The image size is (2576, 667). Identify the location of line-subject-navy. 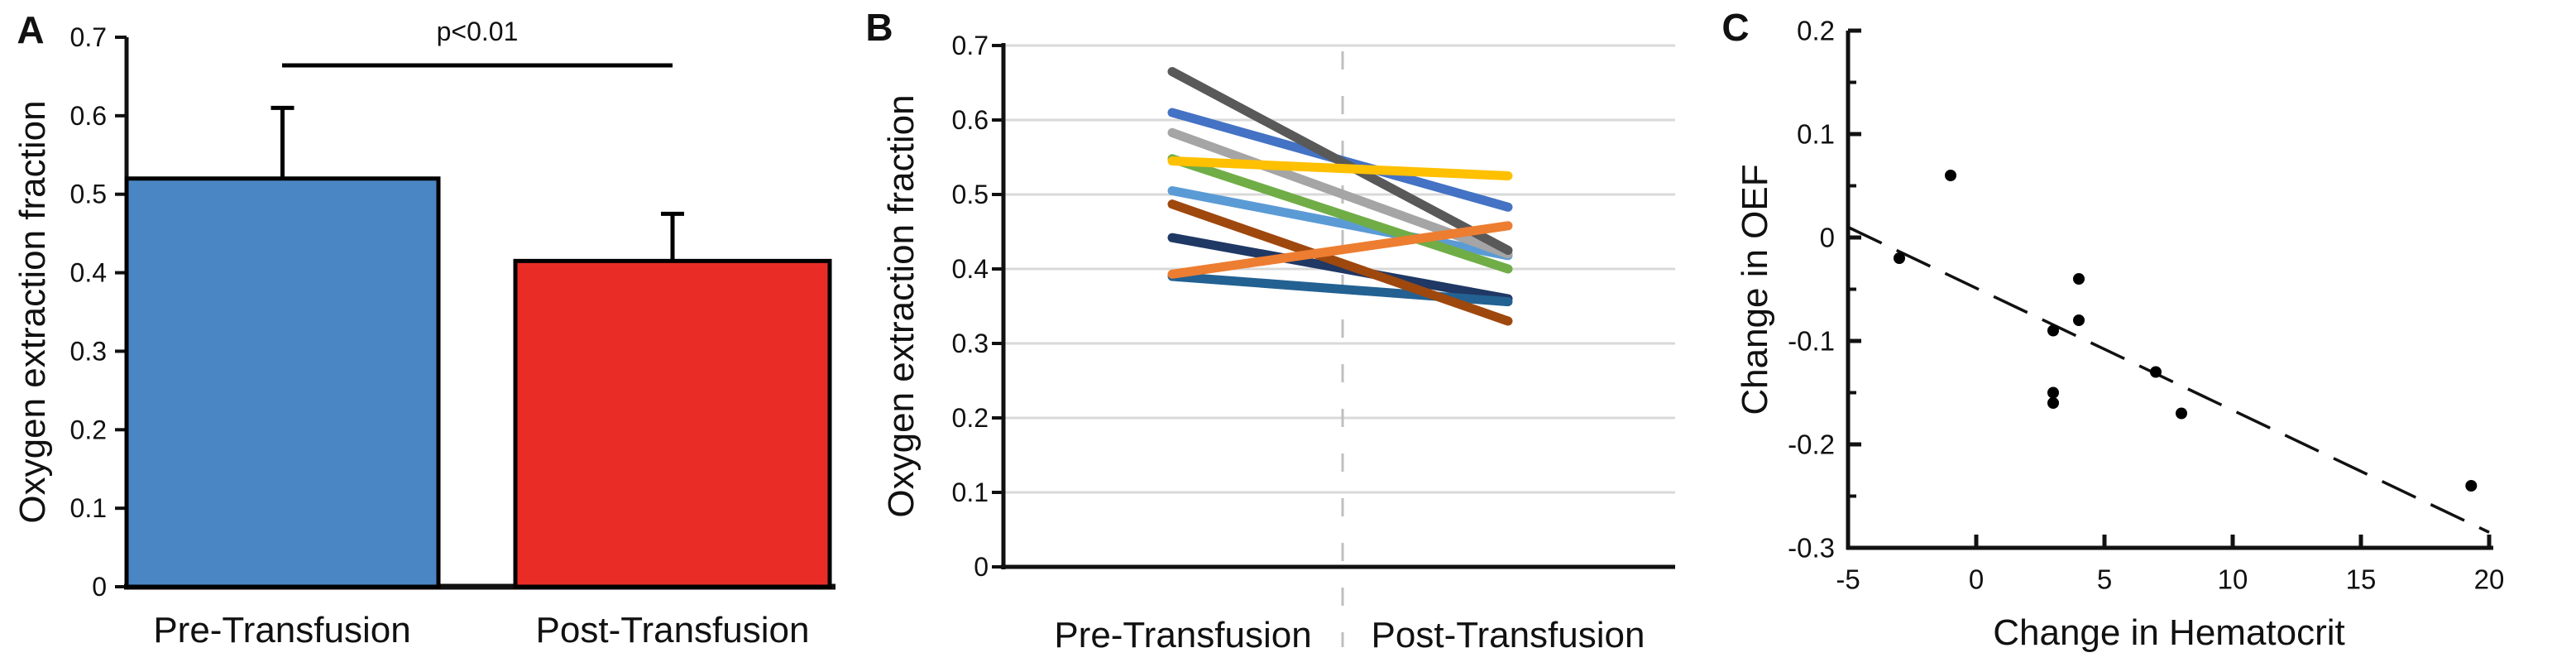
(1340, 268).